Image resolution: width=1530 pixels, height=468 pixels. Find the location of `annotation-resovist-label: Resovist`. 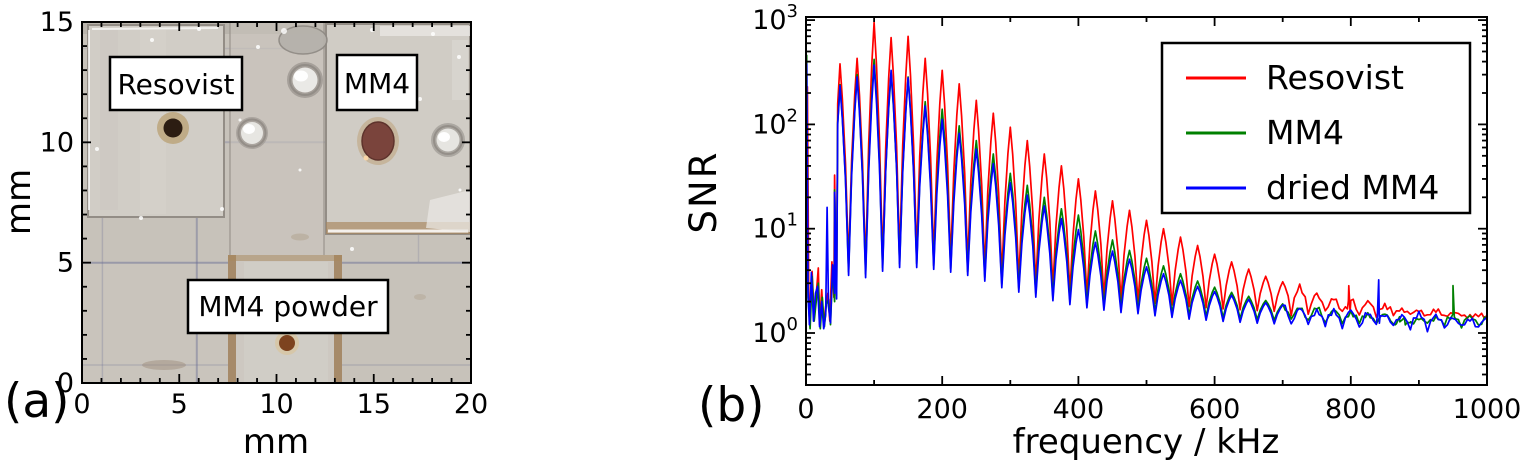

annotation-resovist-label: Resovist is located at coordinates (175, 84).